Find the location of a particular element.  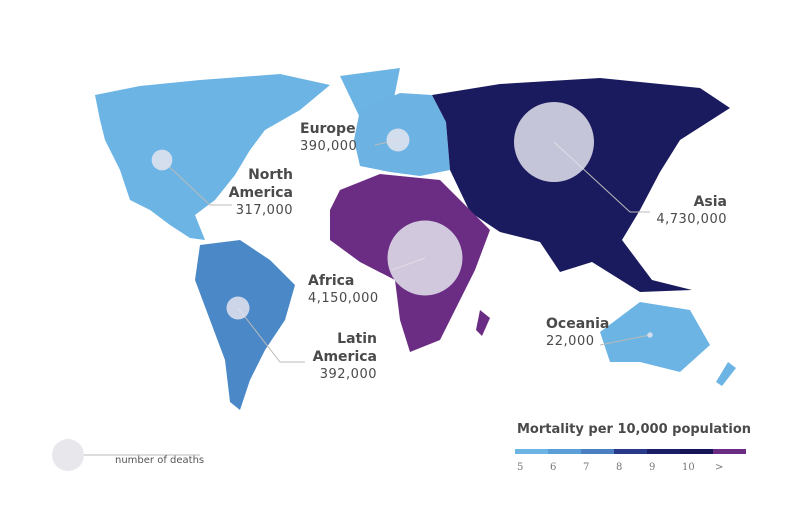

legend-tick-label: > is located at coordinates (719, 467).